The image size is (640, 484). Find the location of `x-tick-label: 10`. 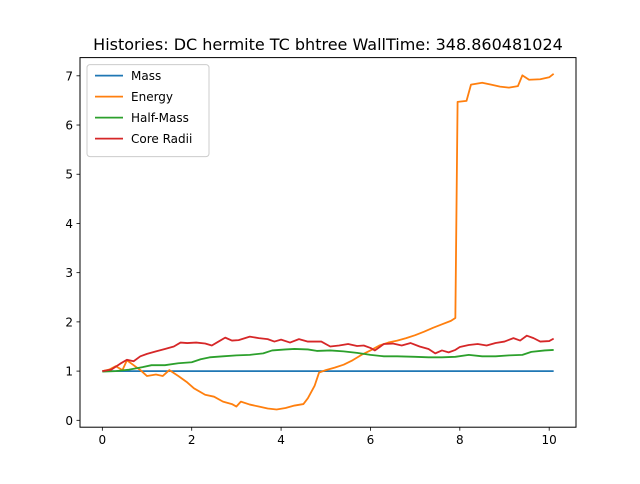

x-tick-label: 10 is located at coordinates (549, 440).